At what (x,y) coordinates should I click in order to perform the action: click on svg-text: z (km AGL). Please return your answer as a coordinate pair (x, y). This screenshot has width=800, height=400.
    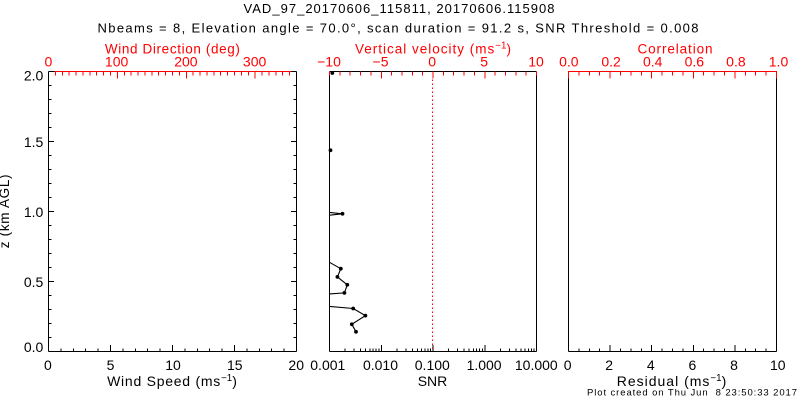
    Looking at the image, I should click on (6, 211).